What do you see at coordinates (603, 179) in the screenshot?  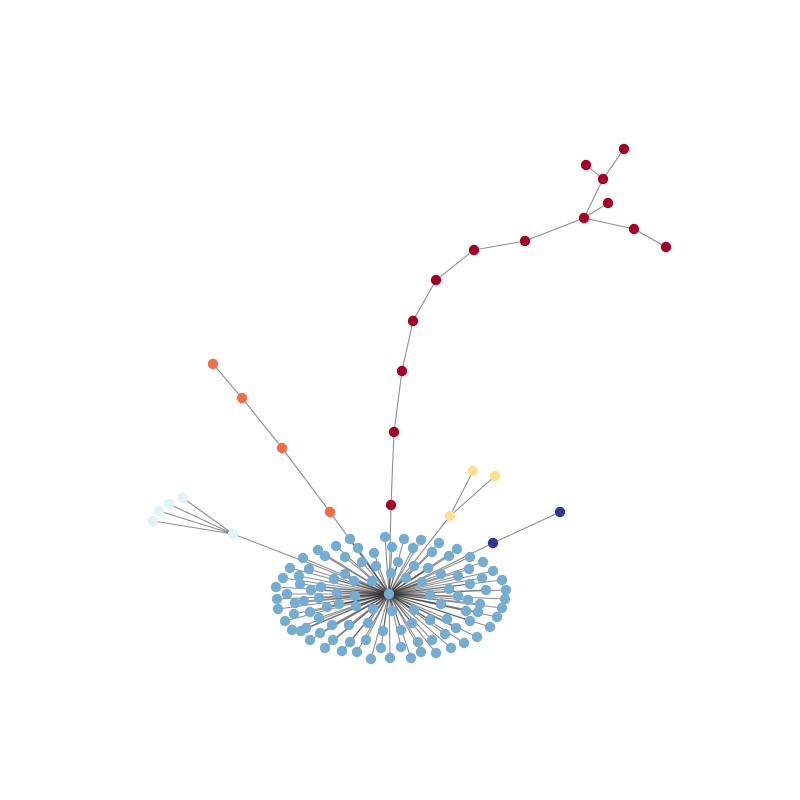 I see `red-node-r9` at bounding box center [603, 179].